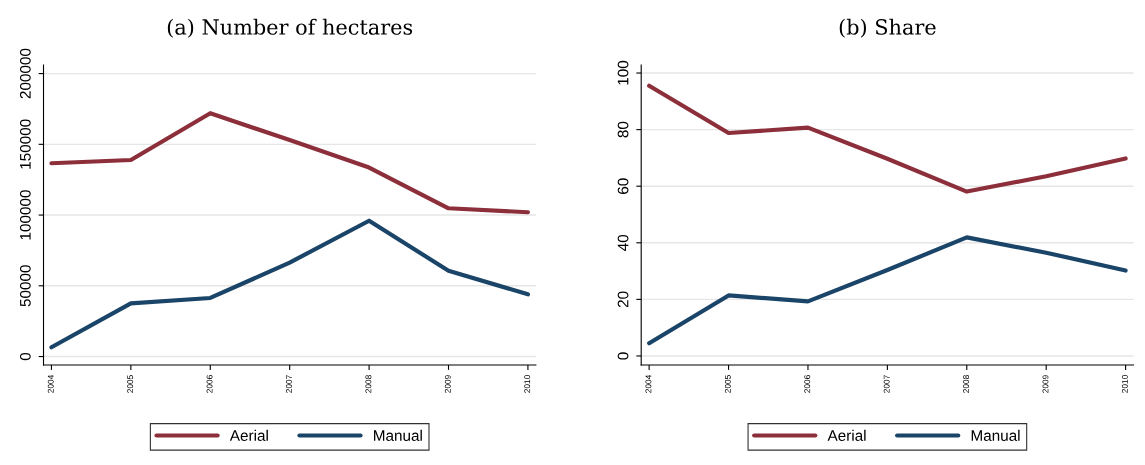 Image resolution: width=1145 pixels, height=465 pixels. Describe the element at coordinates (623, 299) in the screenshot. I see `y-tick-label: 20` at that location.